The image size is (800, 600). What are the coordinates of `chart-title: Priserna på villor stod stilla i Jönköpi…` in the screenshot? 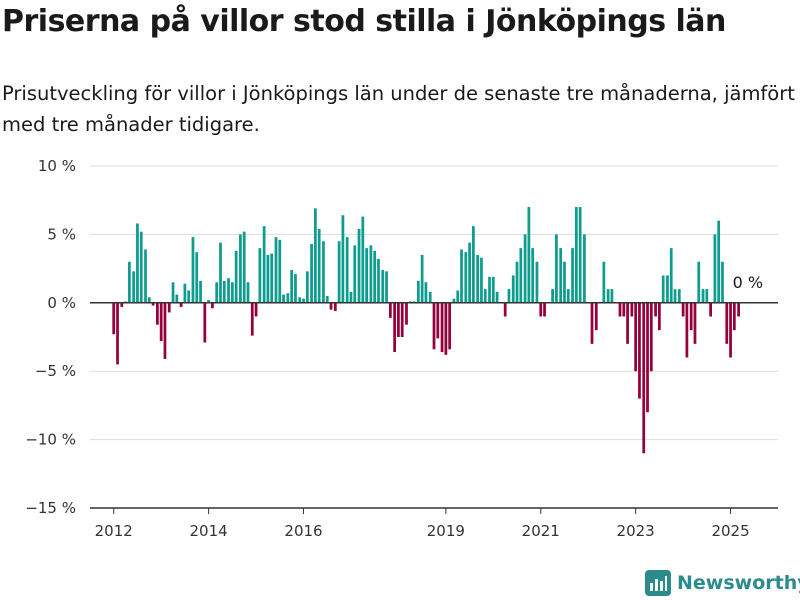 It's located at (364, 21).